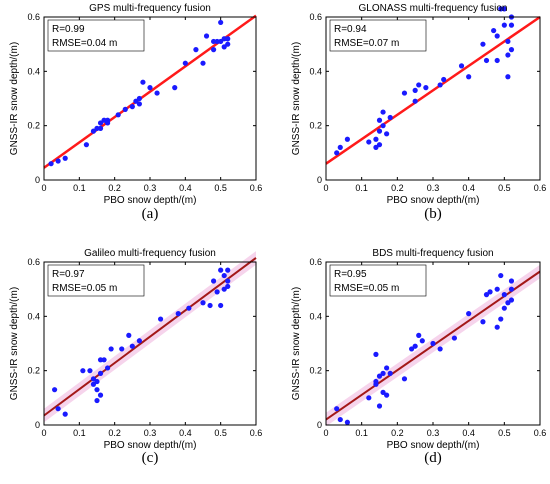  Describe the element at coordinates (150, 337) in the screenshot. I see `regression-line` at that location.